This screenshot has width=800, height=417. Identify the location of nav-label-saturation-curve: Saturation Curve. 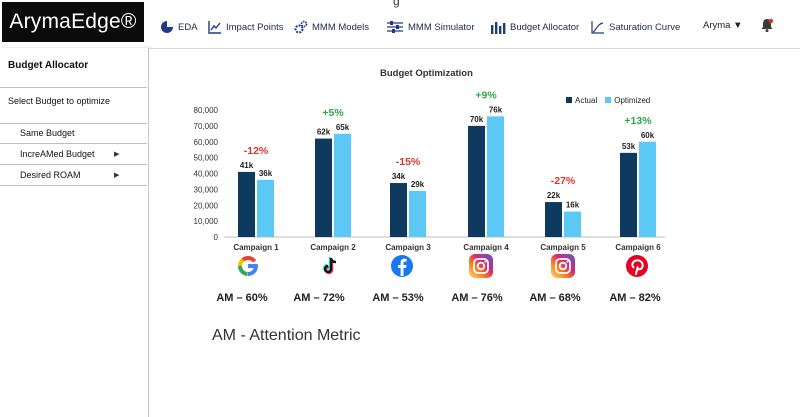
(645, 27).